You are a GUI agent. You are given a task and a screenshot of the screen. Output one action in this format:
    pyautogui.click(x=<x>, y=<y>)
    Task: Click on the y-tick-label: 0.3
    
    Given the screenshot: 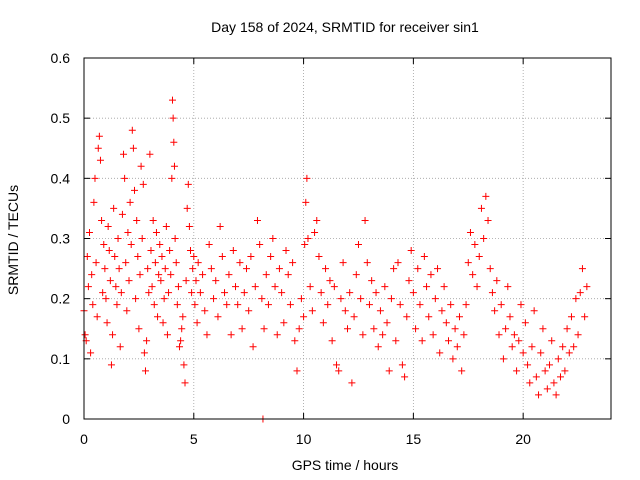 What is the action you would take?
    pyautogui.click(x=61, y=239)
    